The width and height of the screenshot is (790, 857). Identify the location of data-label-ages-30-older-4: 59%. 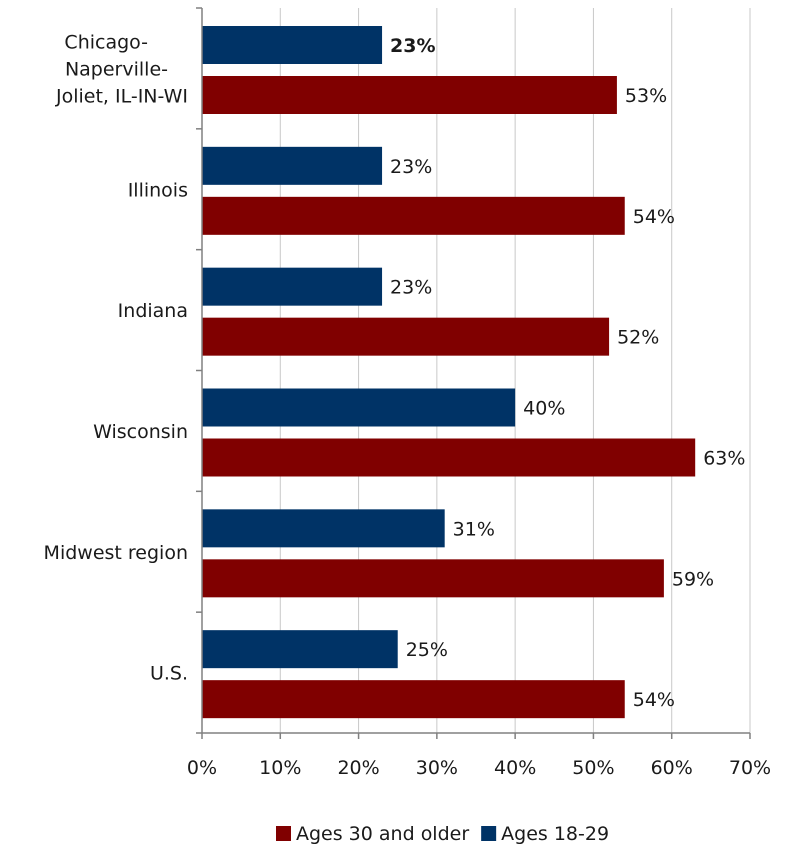
(693, 579).